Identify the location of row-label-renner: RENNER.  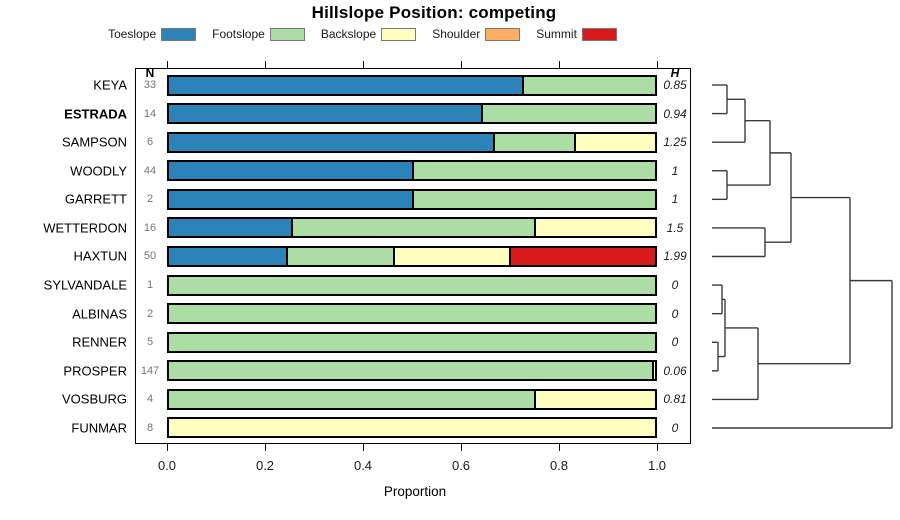
(99, 342).